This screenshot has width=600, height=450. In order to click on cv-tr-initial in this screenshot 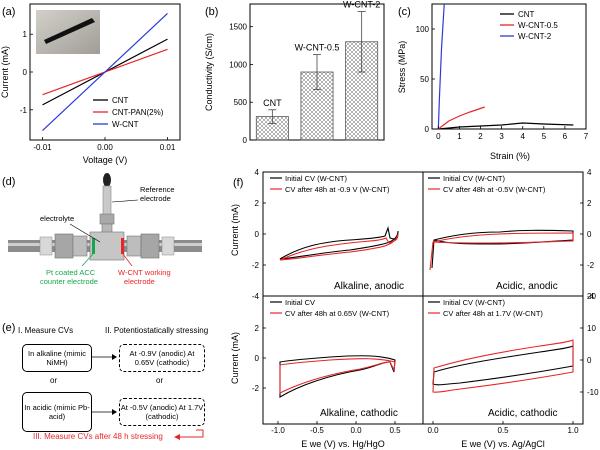, I will do `click(502, 249)`.